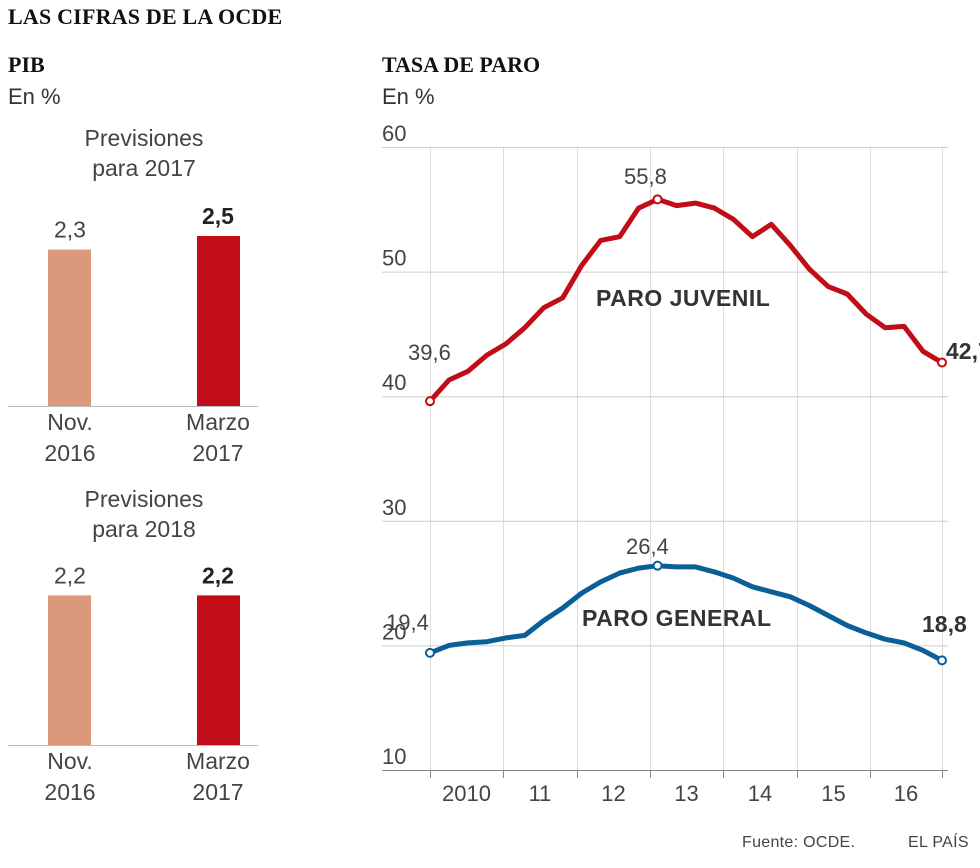 This screenshot has width=980, height=868. I want to click on data-label-peak: 26,4, so click(647, 546).